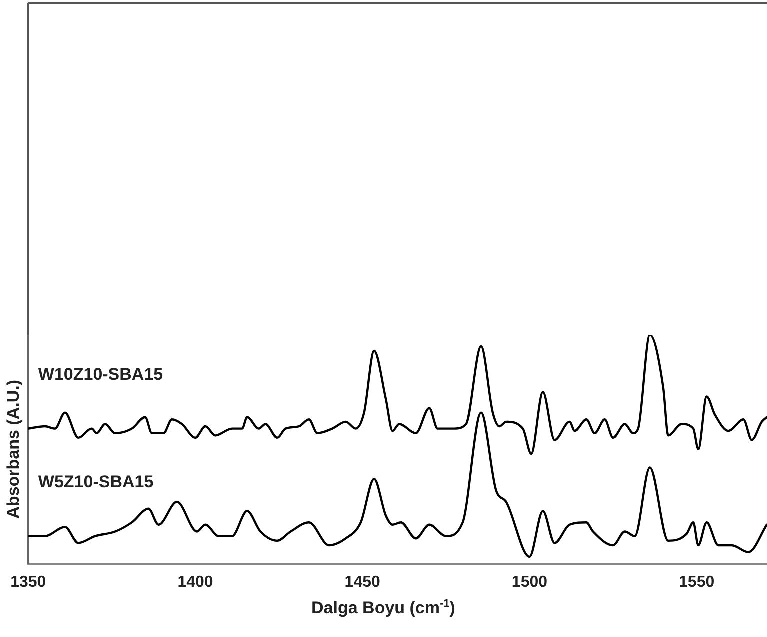 The width and height of the screenshot is (767, 637). I want to click on x-tick-label: 1350, so click(28, 582).